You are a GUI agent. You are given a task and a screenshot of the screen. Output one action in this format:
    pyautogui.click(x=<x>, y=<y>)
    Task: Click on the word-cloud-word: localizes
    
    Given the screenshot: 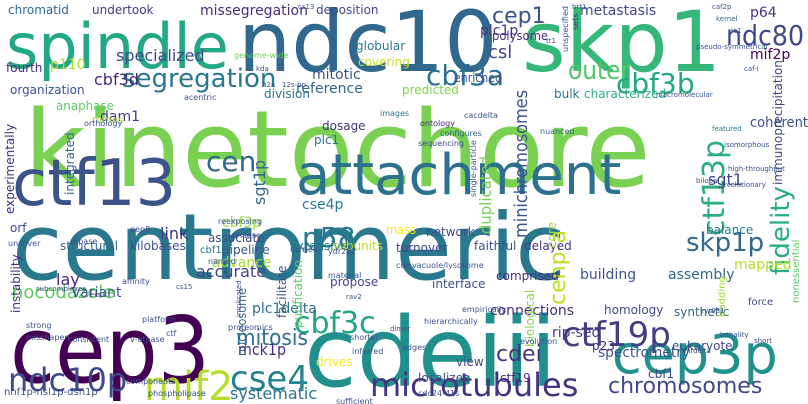 What is the action you would take?
    pyautogui.click(x=444, y=378)
    